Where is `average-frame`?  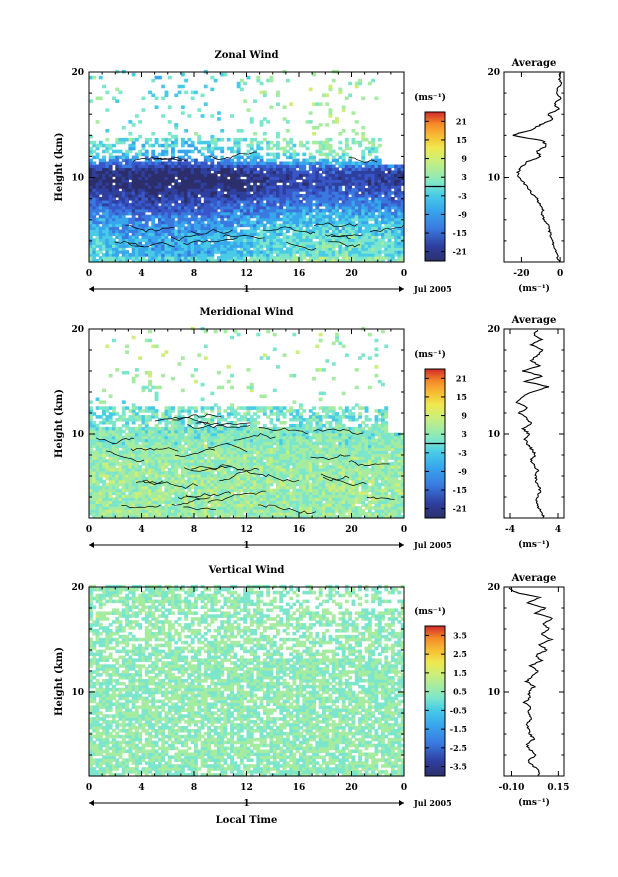
average-frame is located at coordinates (534, 167).